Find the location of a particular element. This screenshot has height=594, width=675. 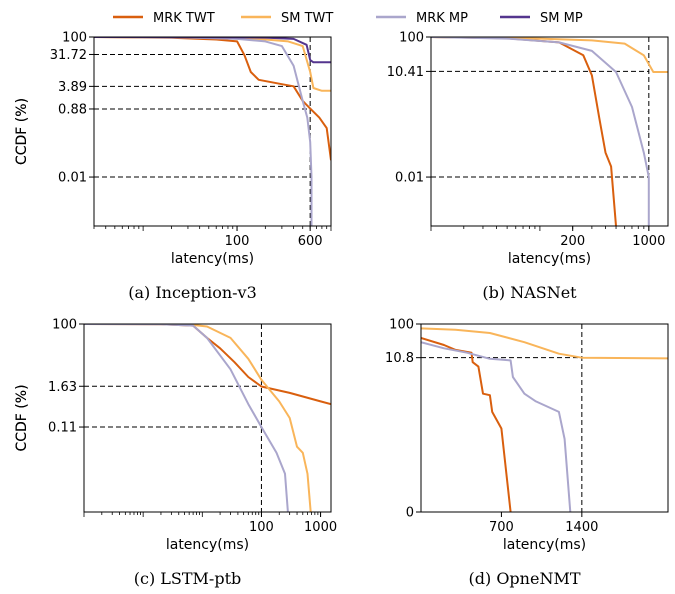

x-tick-label: 1400 is located at coordinates (581, 527).